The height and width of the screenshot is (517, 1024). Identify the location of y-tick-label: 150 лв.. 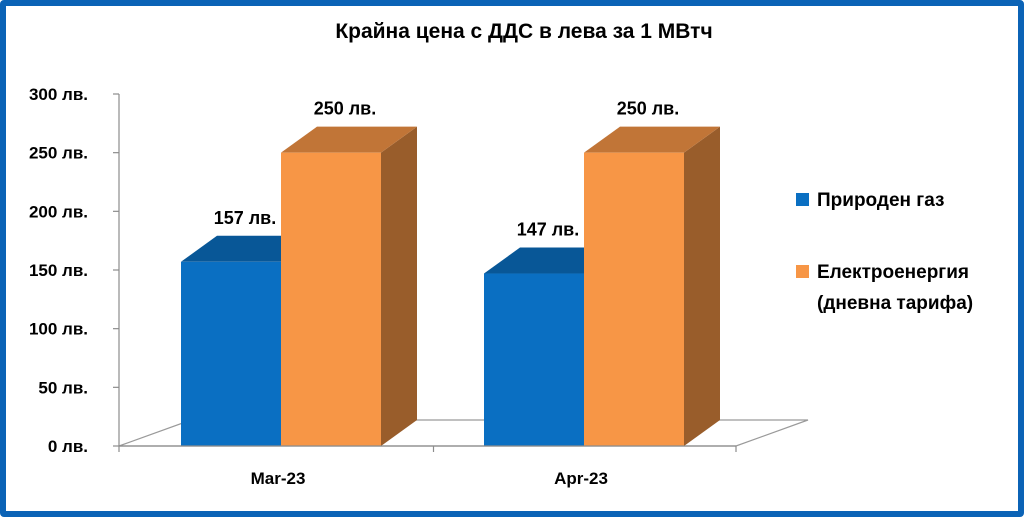
(58, 270).